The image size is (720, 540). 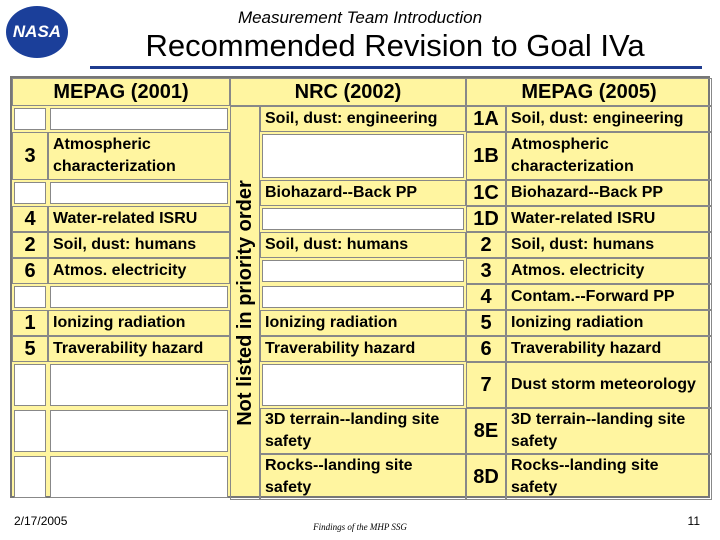 What do you see at coordinates (693, 521) in the screenshot?
I see `page-number: 11` at bounding box center [693, 521].